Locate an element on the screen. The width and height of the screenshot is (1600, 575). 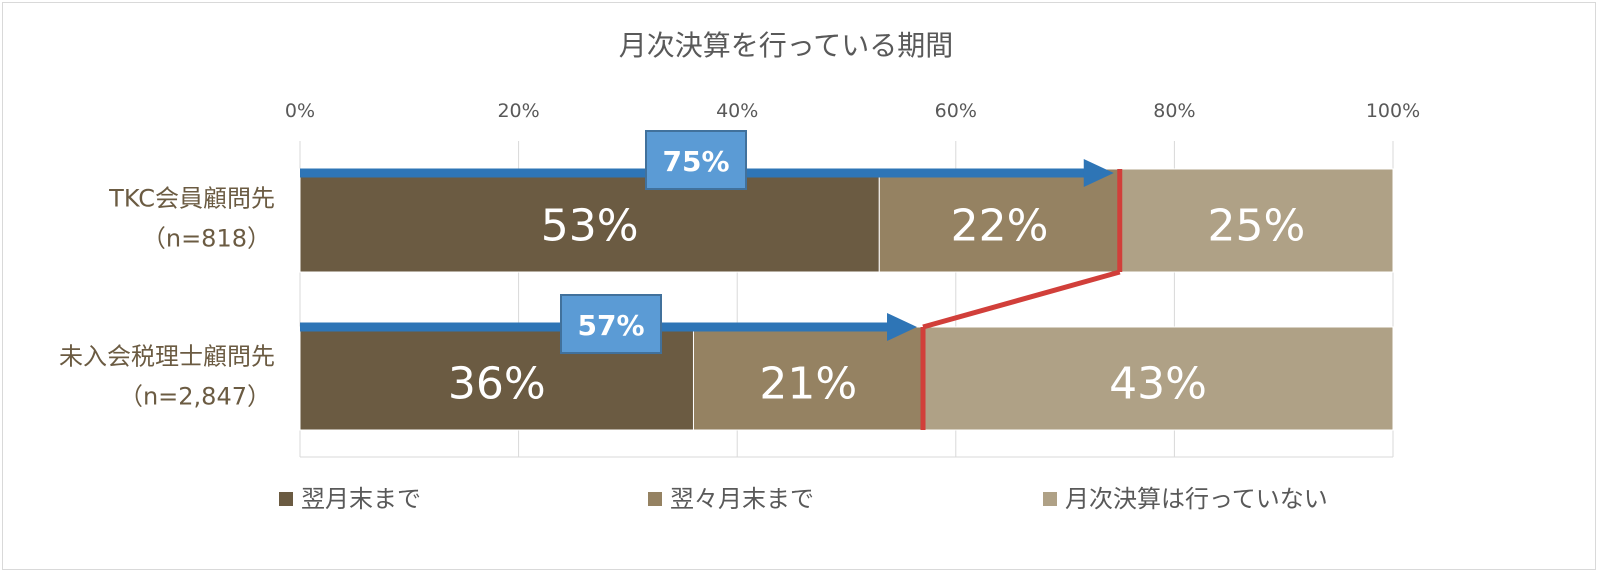
bar-data-label: 25% is located at coordinates (1256, 226).